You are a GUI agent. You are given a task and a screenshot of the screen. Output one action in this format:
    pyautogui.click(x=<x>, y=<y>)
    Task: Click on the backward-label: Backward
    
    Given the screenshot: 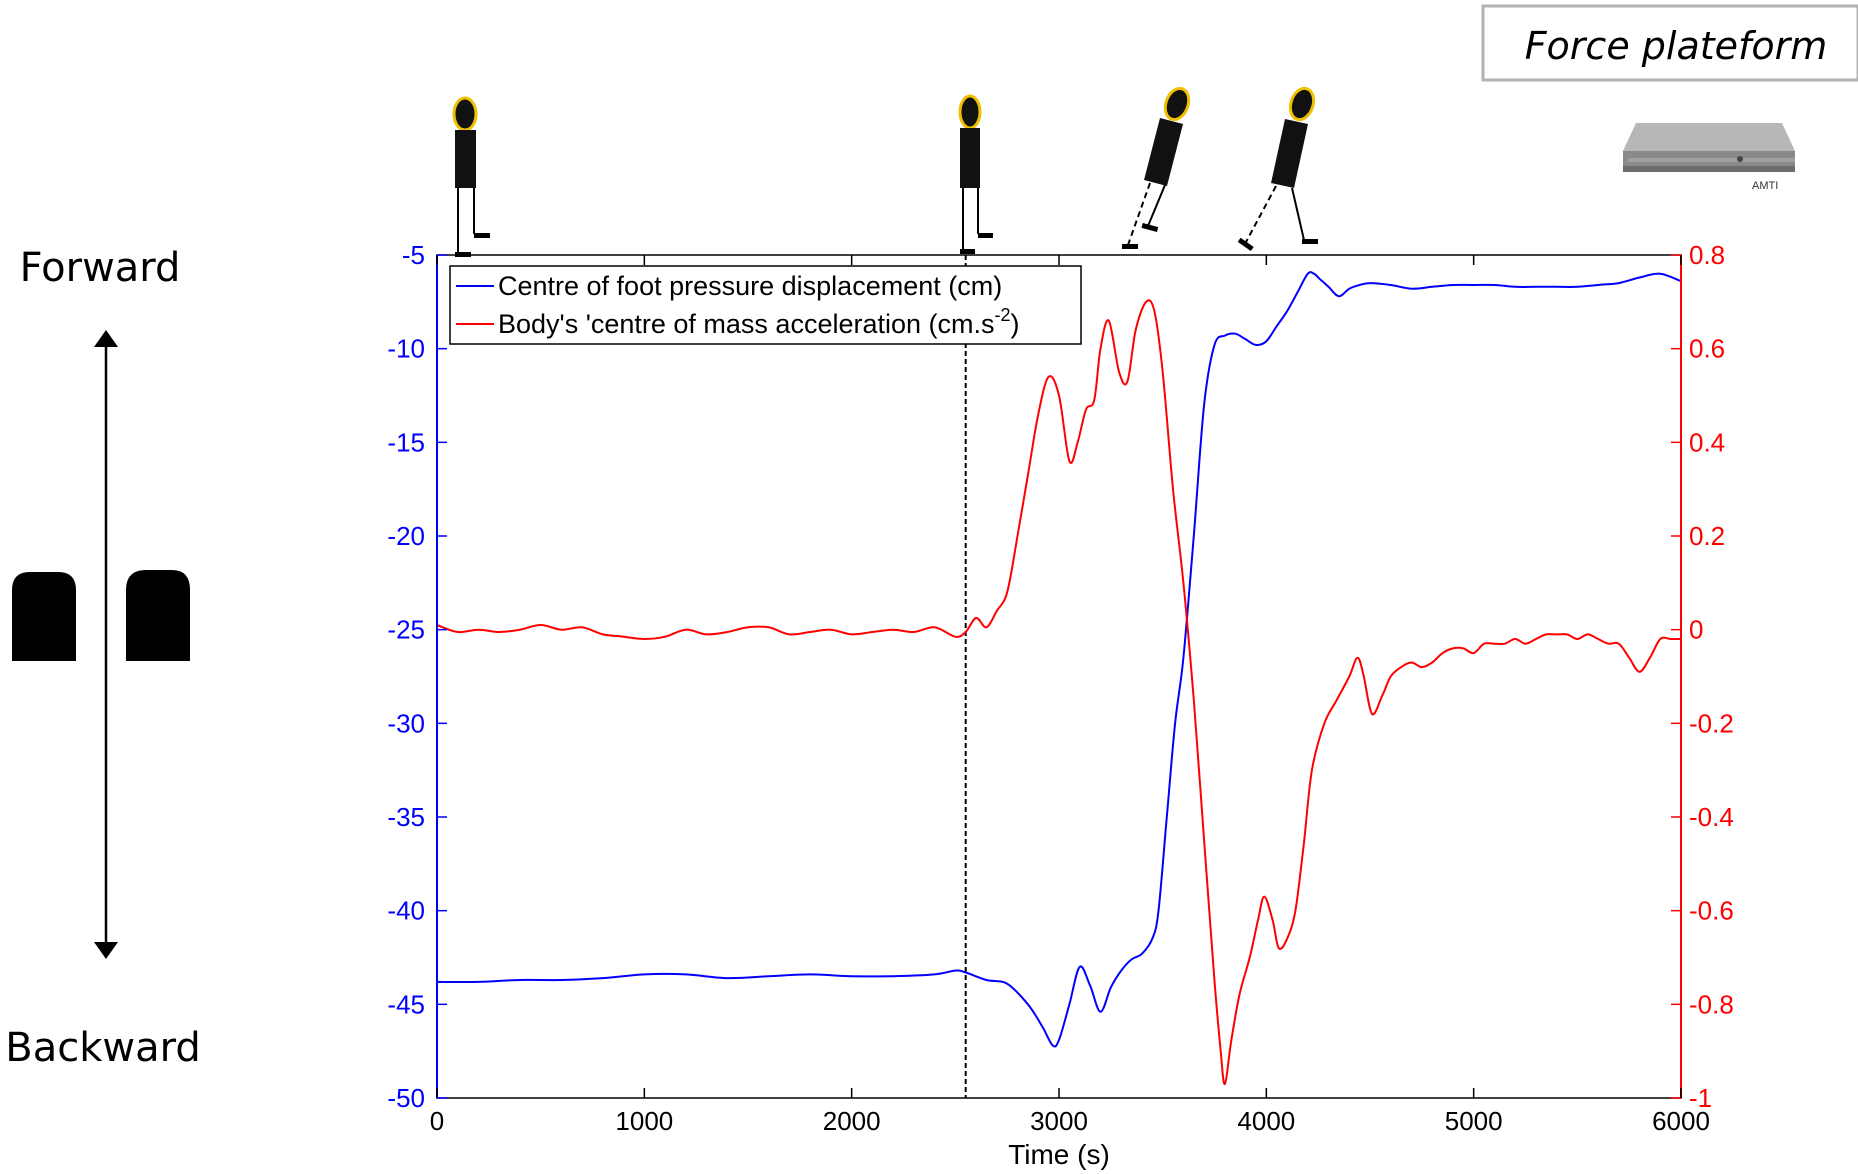 What is the action you would take?
    pyautogui.click(x=102, y=1048)
    